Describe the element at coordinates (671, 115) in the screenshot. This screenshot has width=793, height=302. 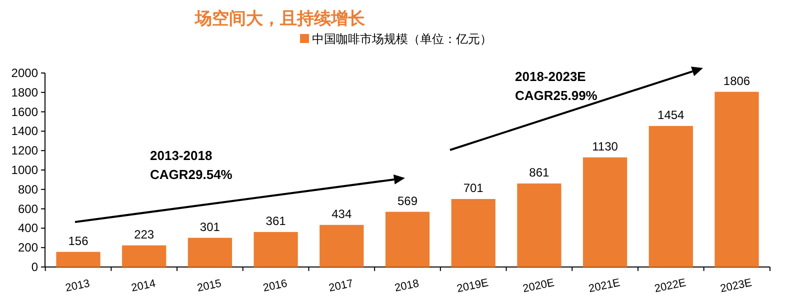
I see `data-label: 1454` at that location.